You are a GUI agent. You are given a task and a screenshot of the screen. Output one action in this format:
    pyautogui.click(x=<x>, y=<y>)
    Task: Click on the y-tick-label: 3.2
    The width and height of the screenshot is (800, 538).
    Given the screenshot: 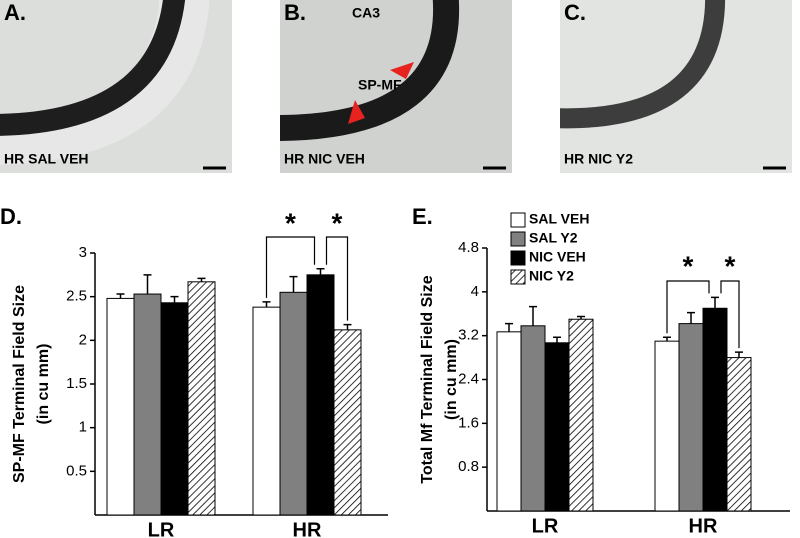 What is the action you would take?
    pyautogui.click(x=468, y=335)
    